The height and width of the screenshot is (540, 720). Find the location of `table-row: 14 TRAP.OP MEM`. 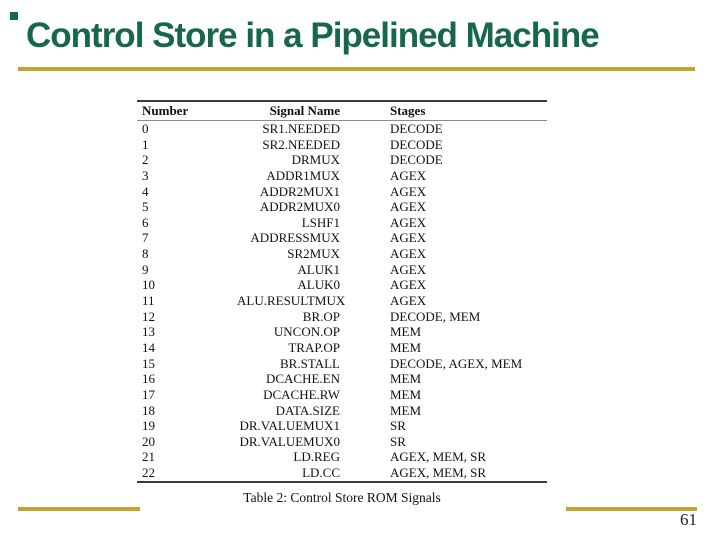

table-row: 14 TRAP.OP MEM is located at coordinates (342, 348).